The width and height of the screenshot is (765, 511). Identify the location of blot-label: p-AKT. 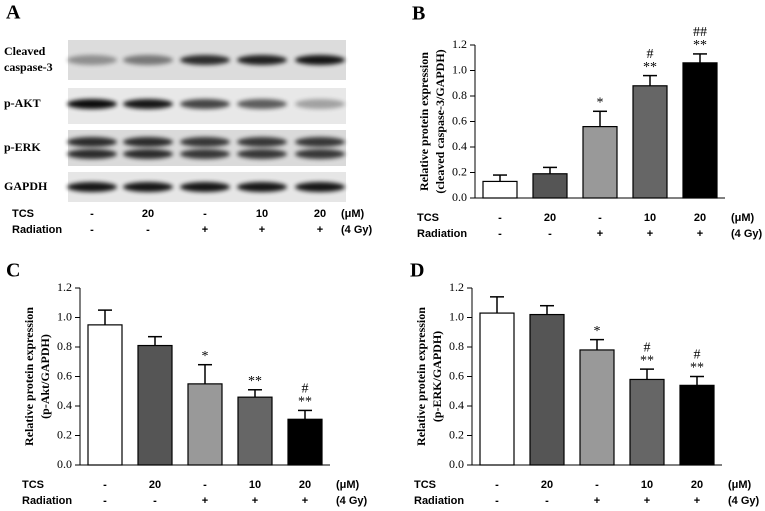
(22, 103).